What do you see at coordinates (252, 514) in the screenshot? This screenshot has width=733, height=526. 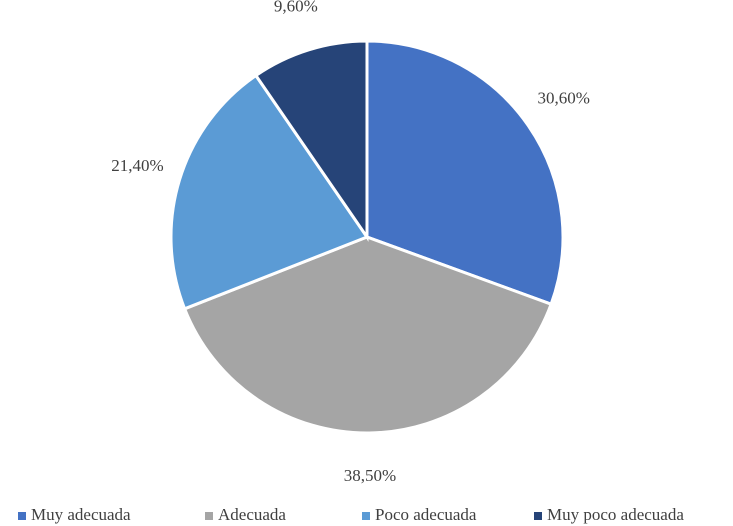 I see `legend-label: Adecuada` at bounding box center [252, 514].